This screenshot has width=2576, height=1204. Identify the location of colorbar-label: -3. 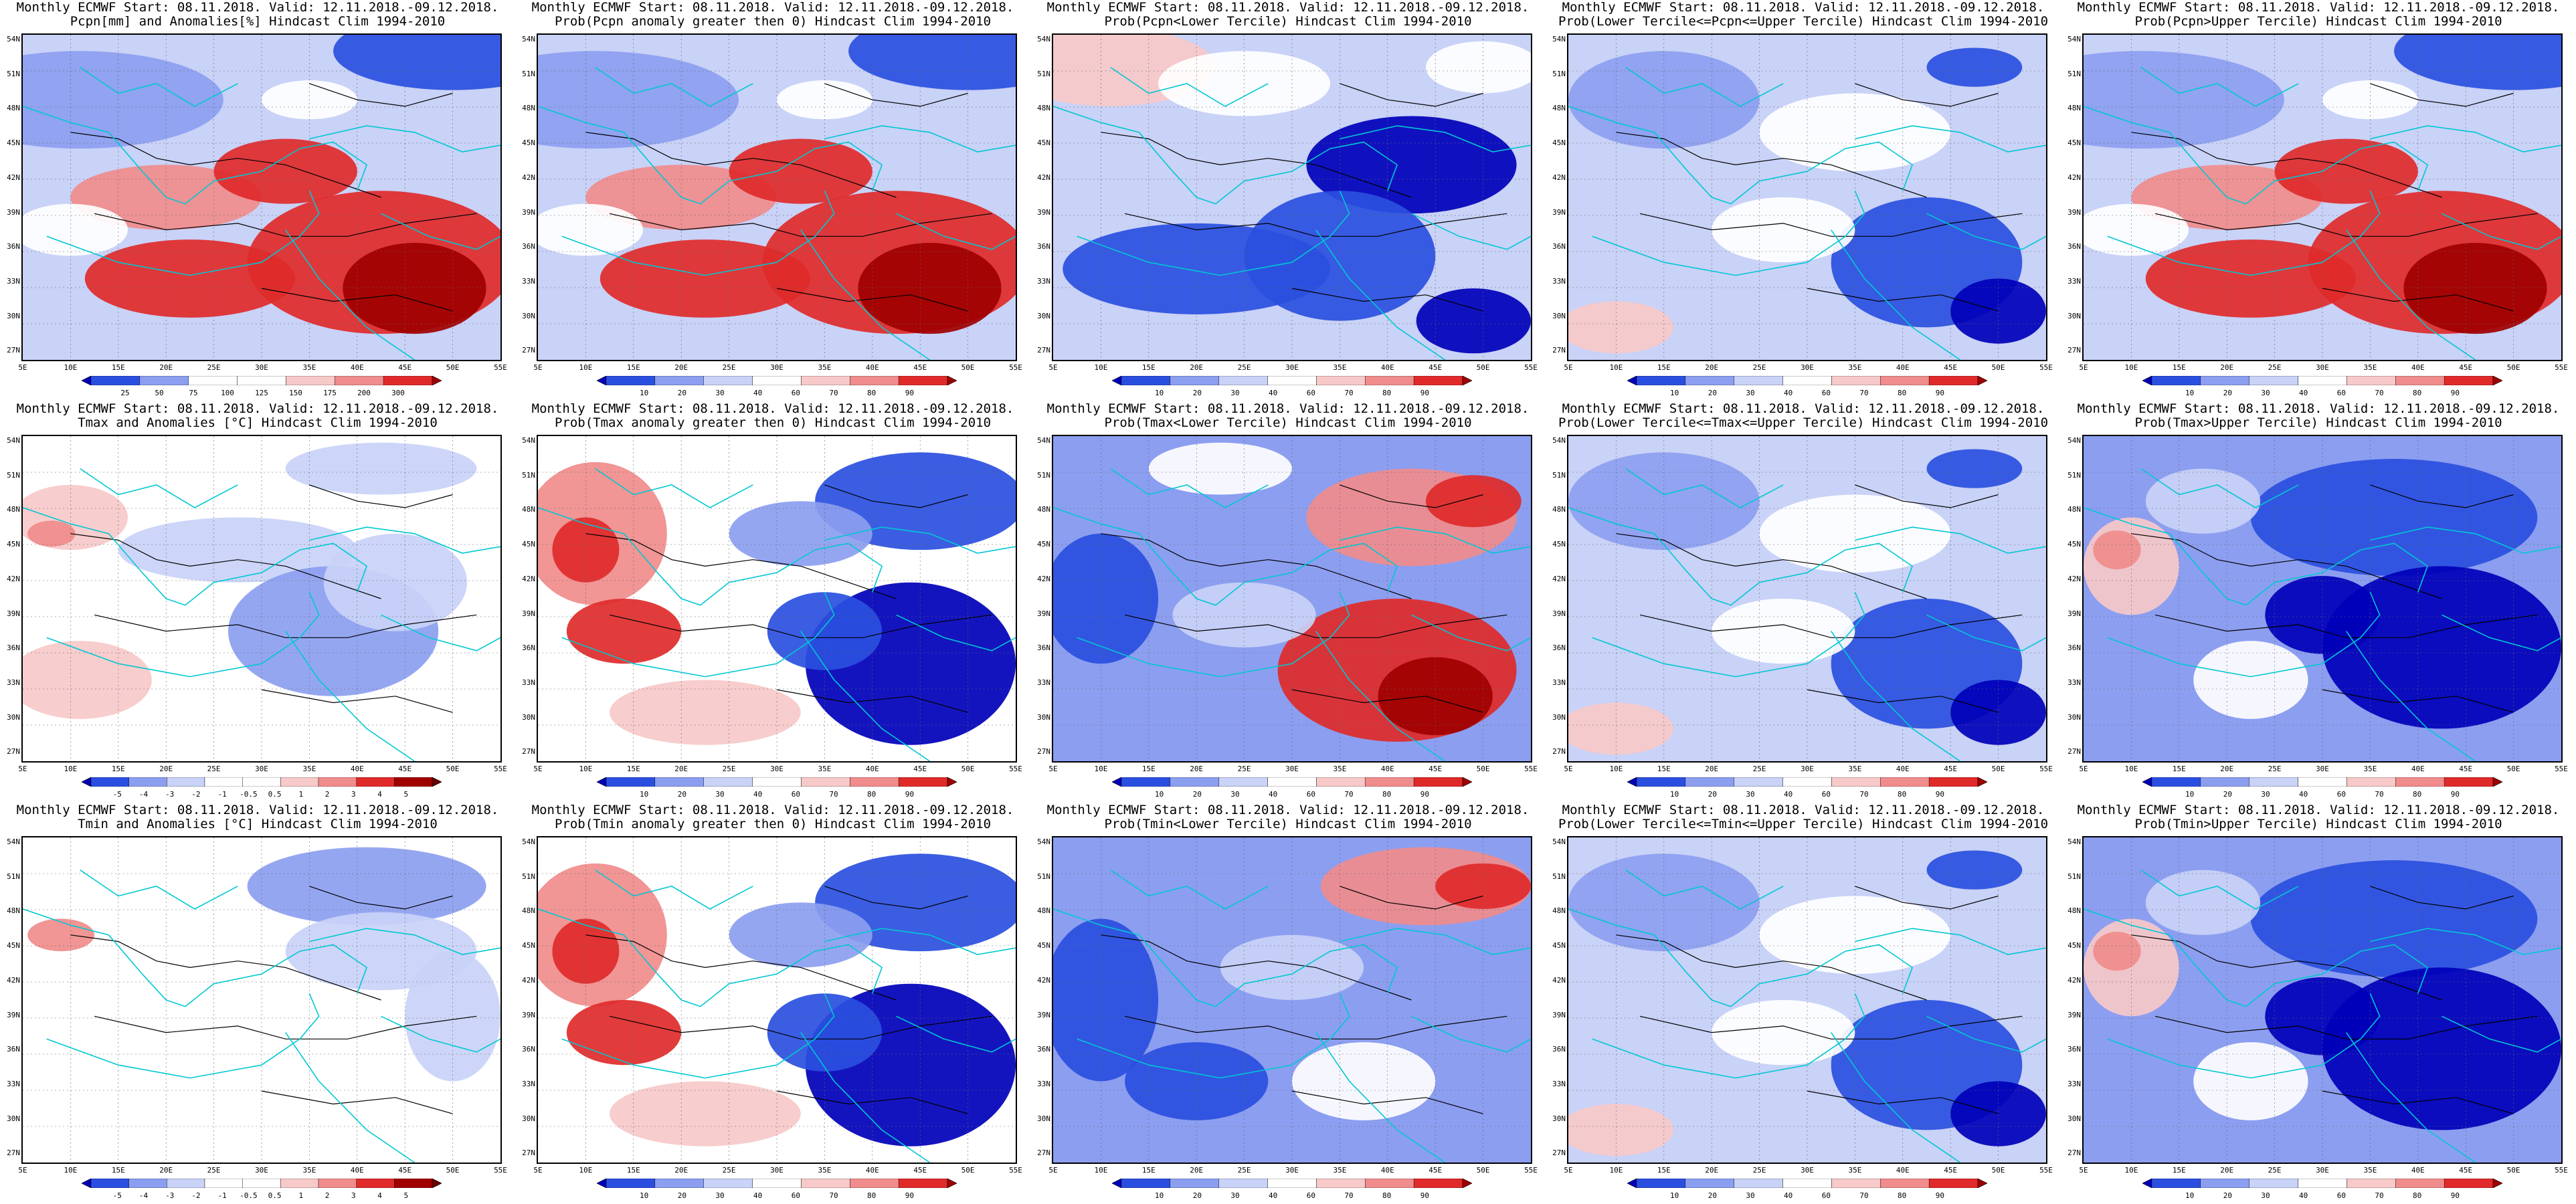
(170, 1195).